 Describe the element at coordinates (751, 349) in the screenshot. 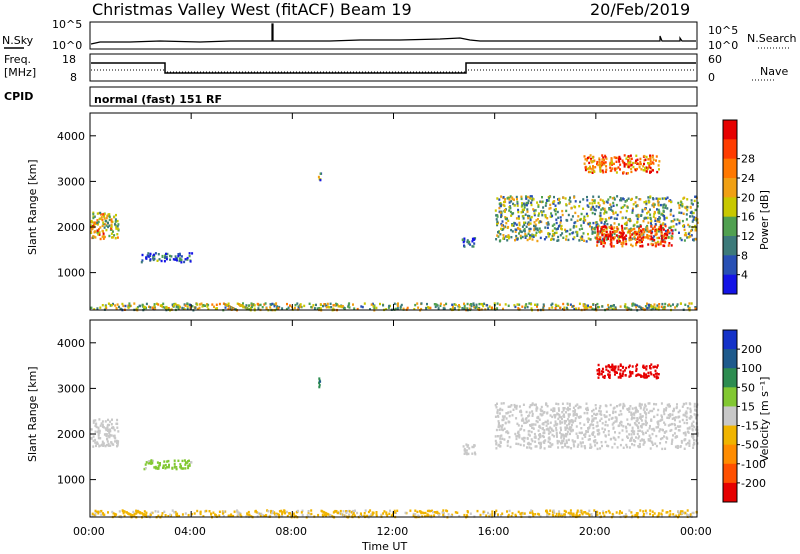

I see `colorbar-tick-label: 200` at that location.